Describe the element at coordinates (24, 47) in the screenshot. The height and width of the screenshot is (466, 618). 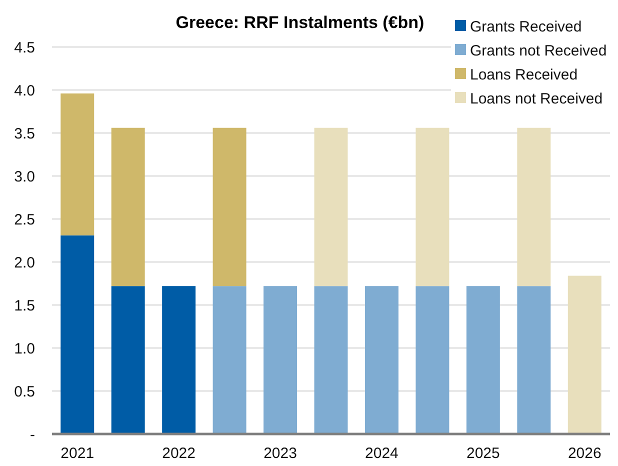
I see `y-tick-label: 4.5` at that location.